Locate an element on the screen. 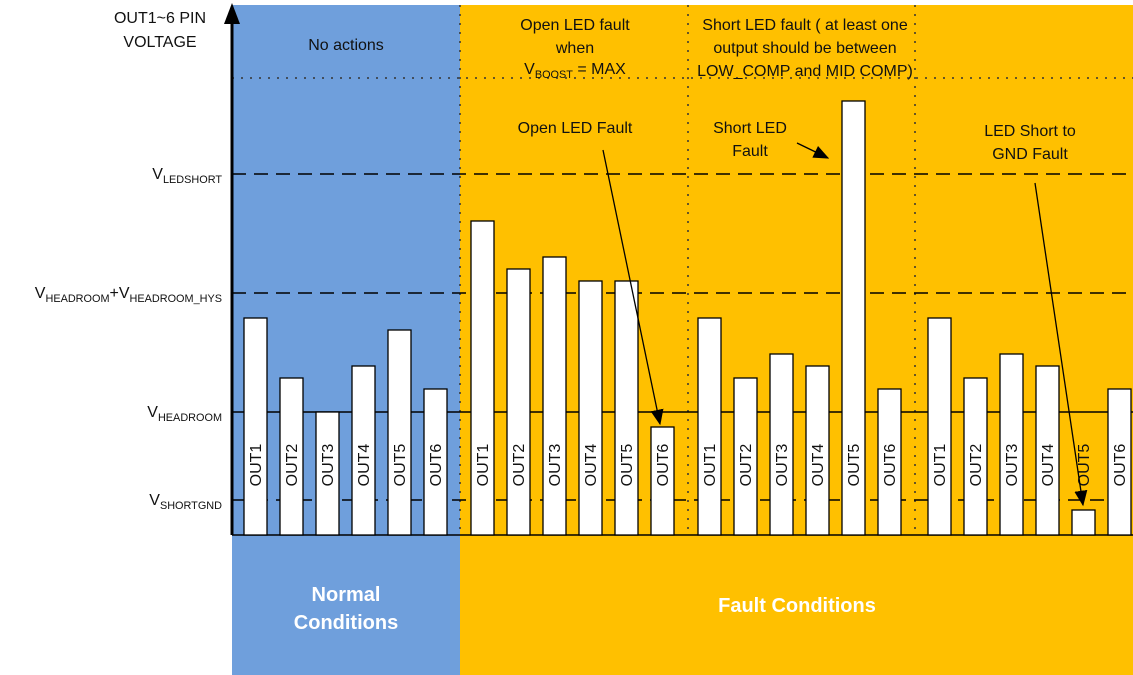  label: VHEADROOM is located at coordinates (184, 414).